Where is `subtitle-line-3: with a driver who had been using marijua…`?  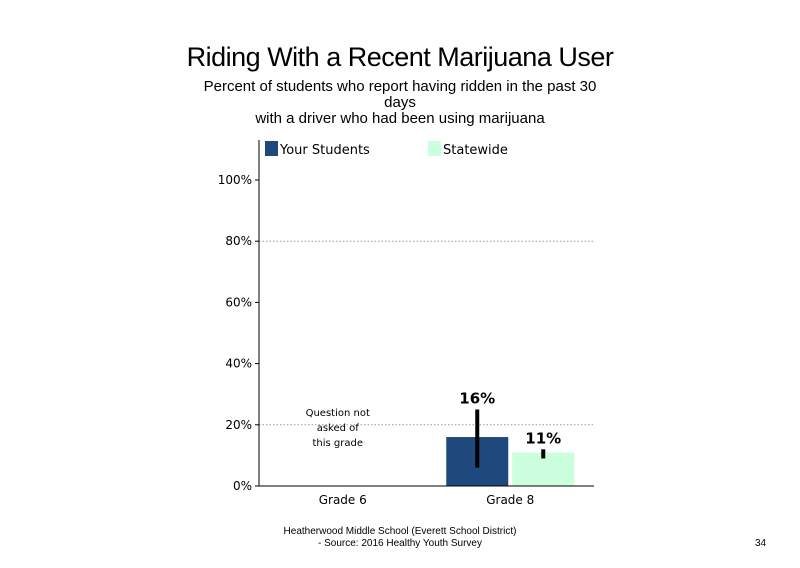 subtitle-line-3: with a driver who had been using marijua… is located at coordinates (400, 118).